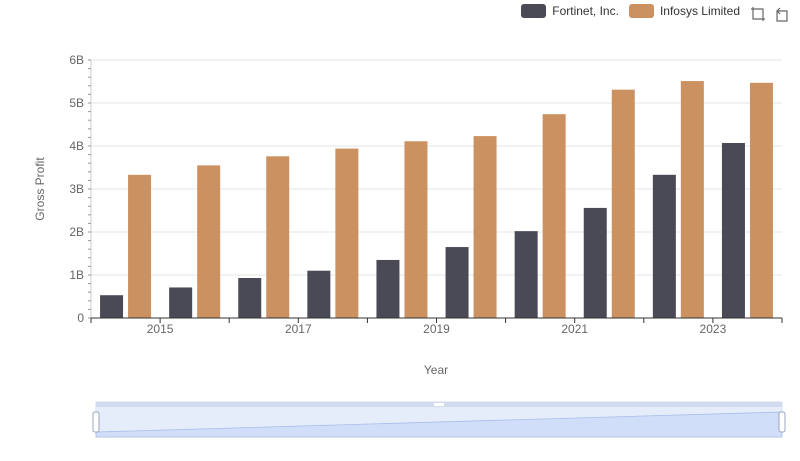 The width and height of the screenshot is (800, 461). What do you see at coordinates (485, 227) in the screenshot?
I see `bar-infosys-2019` at bounding box center [485, 227].